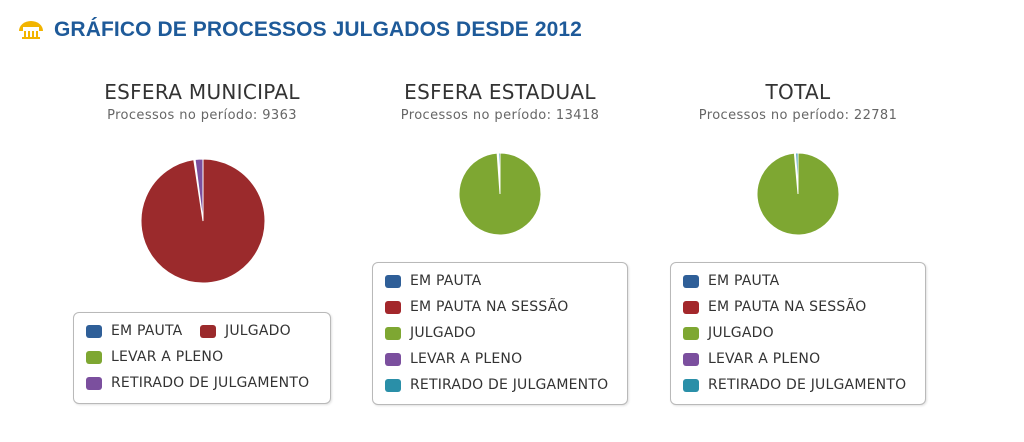  What do you see at coordinates (202, 92) in the screenshot?
I see `chart-title: ESFERA MUNICIPAL` at bounding box center [202, 92].